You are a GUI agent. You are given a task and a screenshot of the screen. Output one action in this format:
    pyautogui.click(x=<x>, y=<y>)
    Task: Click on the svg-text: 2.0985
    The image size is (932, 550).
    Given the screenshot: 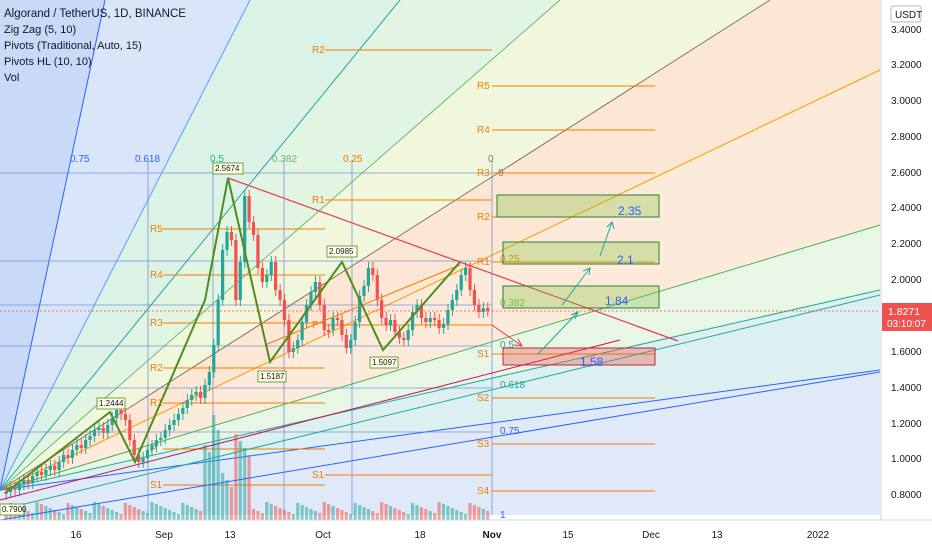 What is the action you would take?
    pyautogui.click(x=341, y=251)
    